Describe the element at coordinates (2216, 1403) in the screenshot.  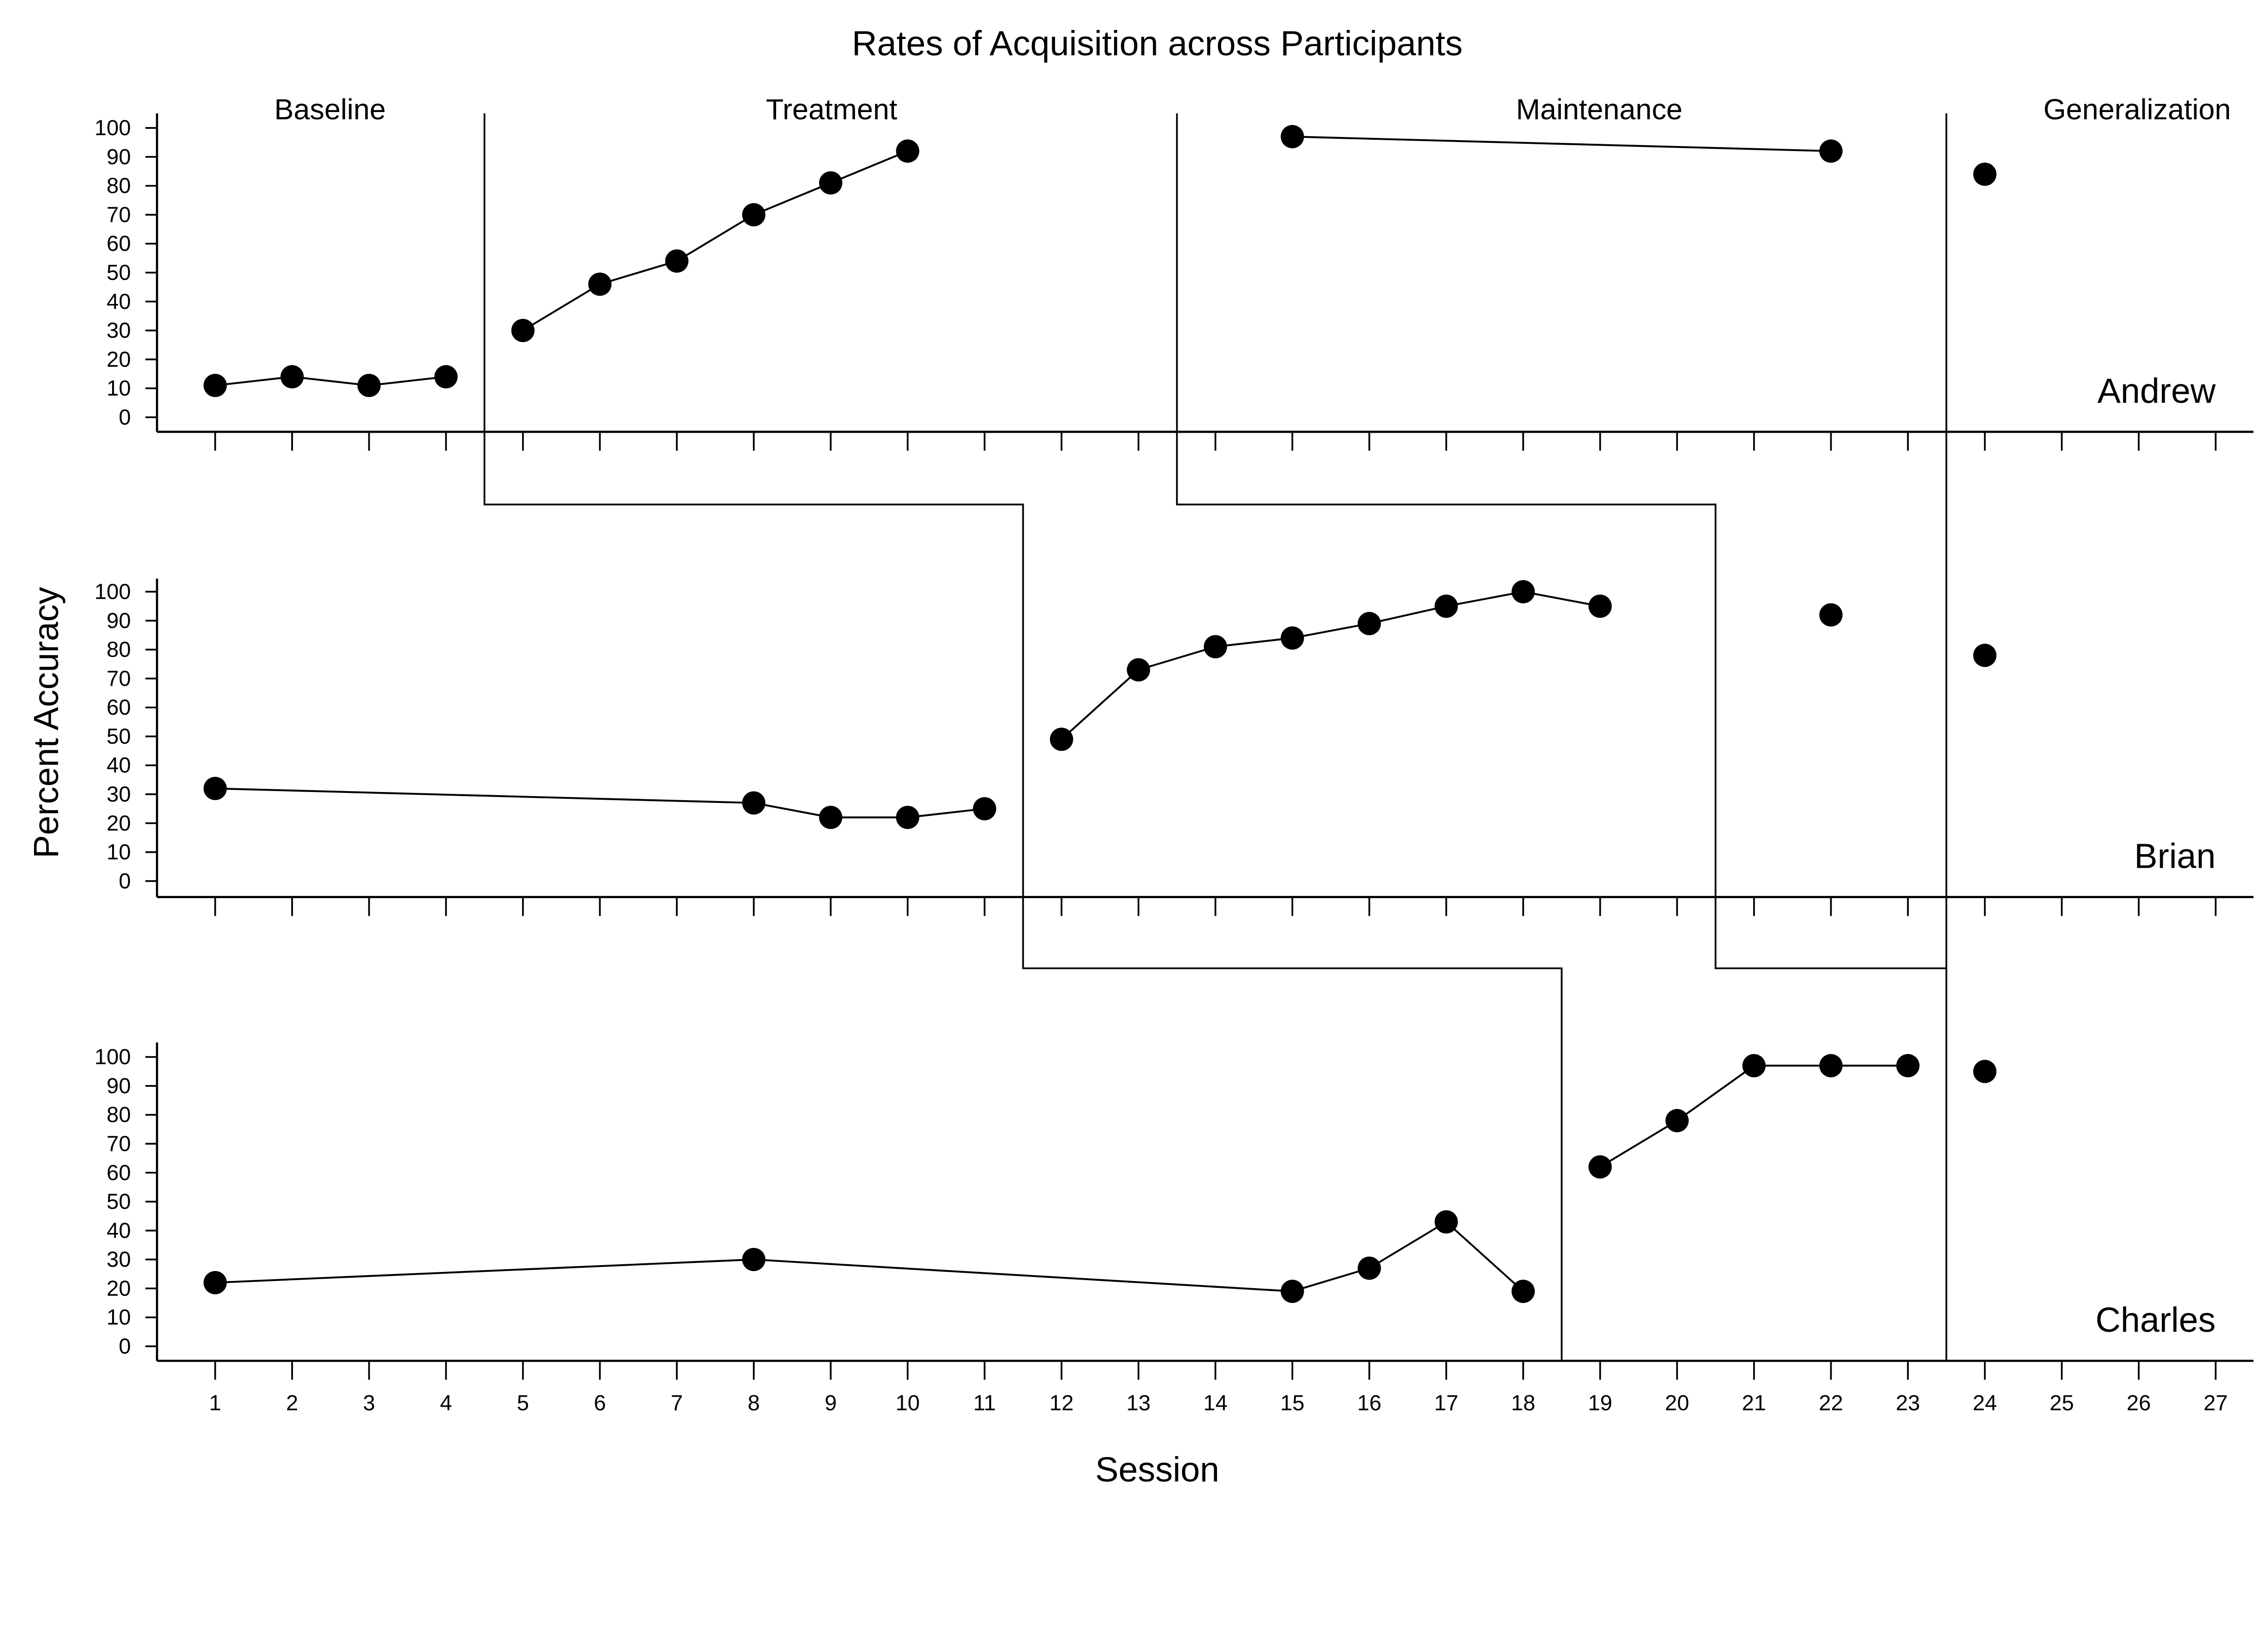
I see `x-tick-label: 27` at that location.